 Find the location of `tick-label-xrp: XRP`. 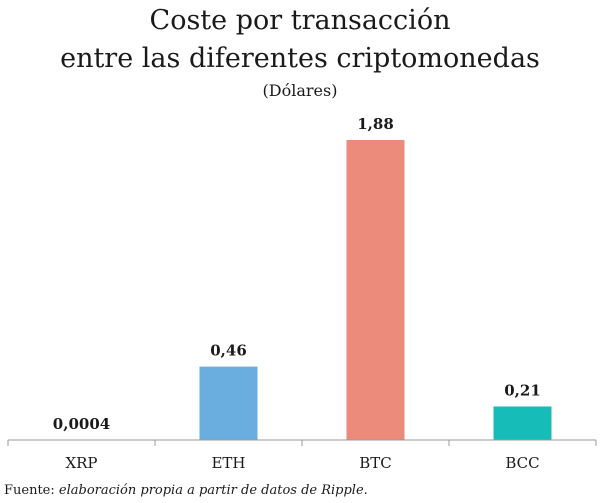

tick-label-xrp: XRP is located at coordinates (81, 463).